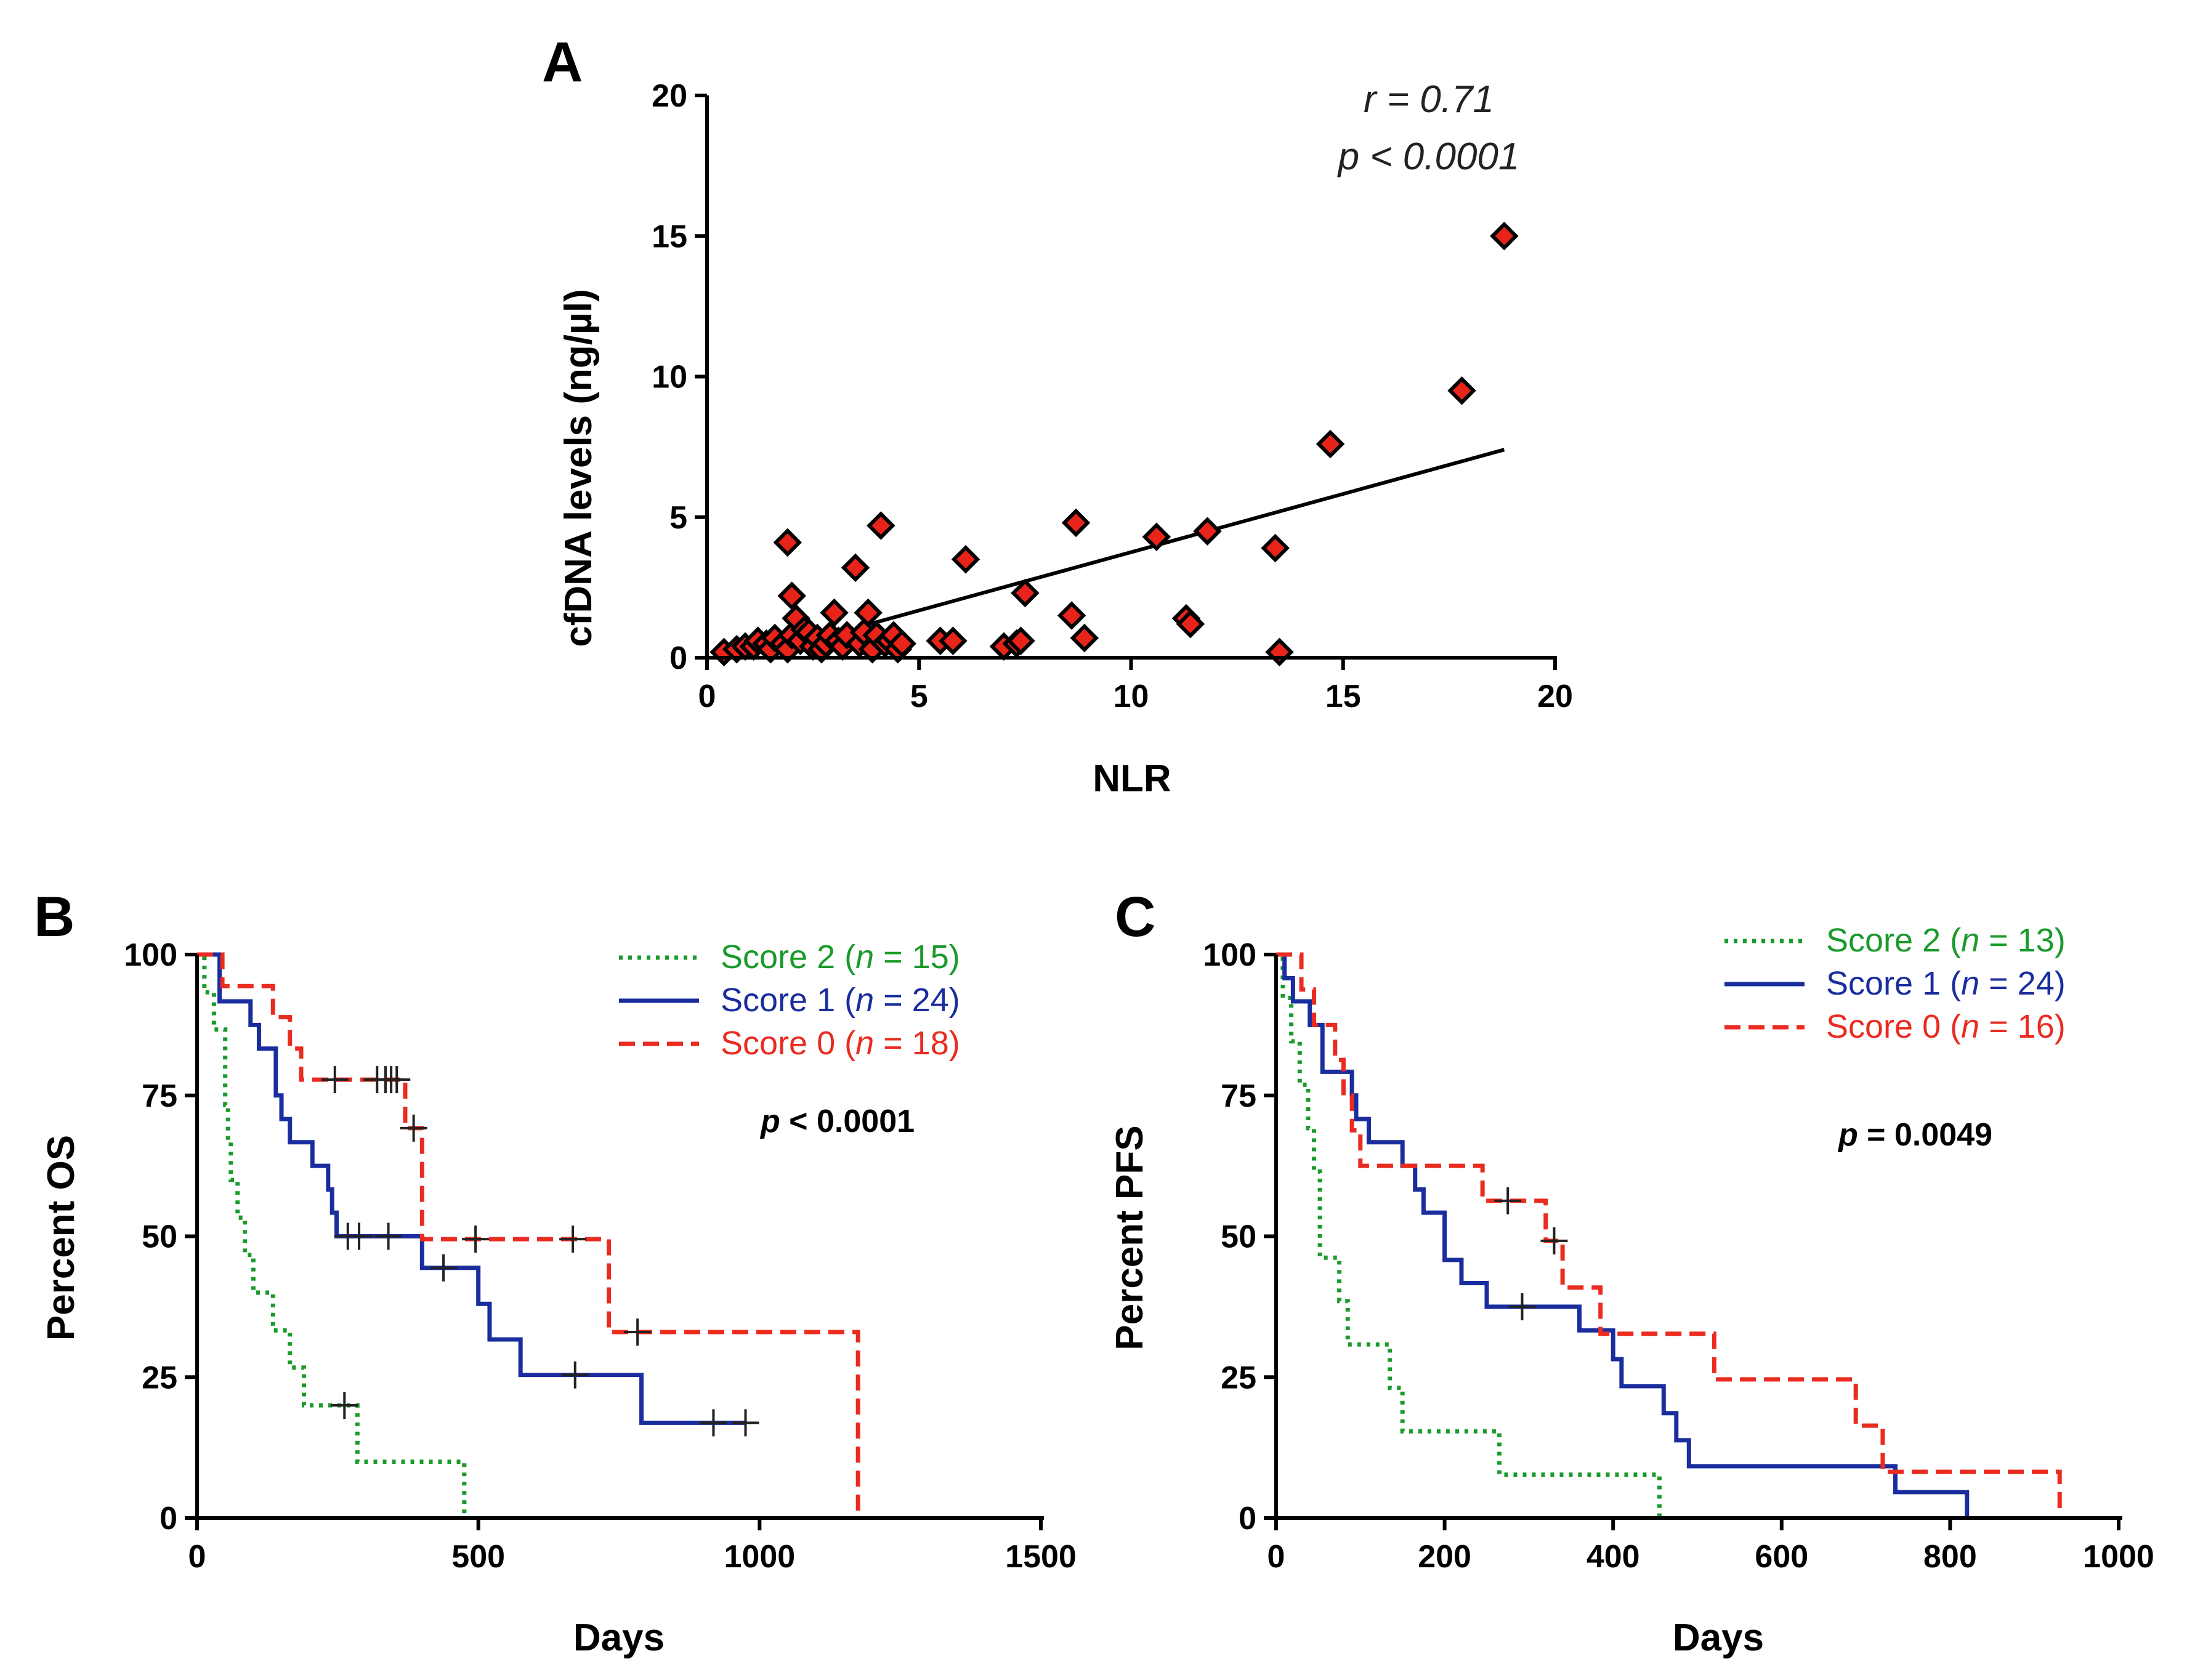 The width and height of the screenshot is (2195, 1680). Describe the element at coordinates (1781, 1557) in the screenshot. I see `panel-c-x-tick-label: 600` at that location.